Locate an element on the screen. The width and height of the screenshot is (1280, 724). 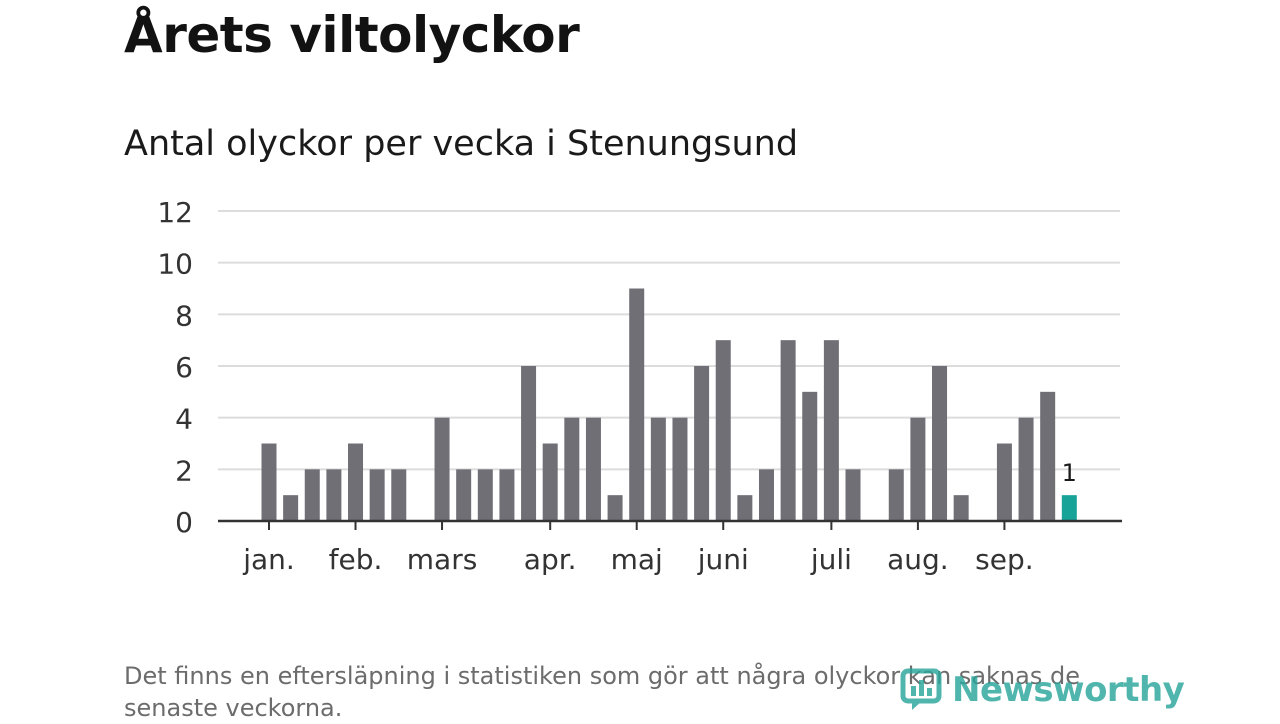
chart-subtitle: Antal olyckor per vecka i Stenungsund is located at coordinates (461, 144).